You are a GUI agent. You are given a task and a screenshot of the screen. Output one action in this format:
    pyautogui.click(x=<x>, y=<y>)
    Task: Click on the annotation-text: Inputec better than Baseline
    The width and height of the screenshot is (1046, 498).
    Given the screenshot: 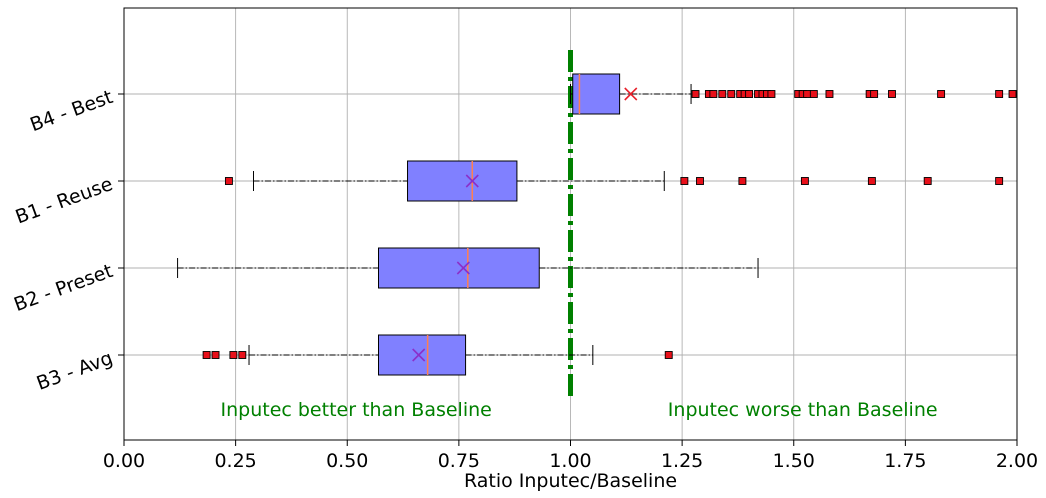 What is the action you would take?
    pyautogui.click(x=356, y=410)
    